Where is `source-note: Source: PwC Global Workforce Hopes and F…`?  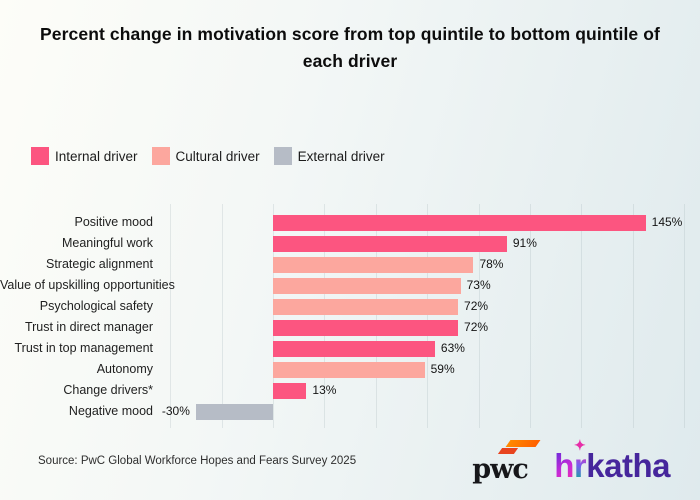 source-note: Source: PwC Global Workforce Hopes and F… is located at coordinates (197, 461).